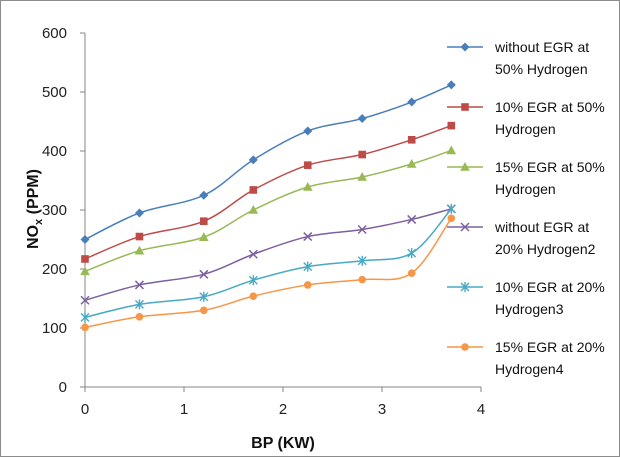  What do you see at coordinates (529, 369) in the screenshot?
I see `legend-label: Hydrogen4` at bounding box center [529, 369].